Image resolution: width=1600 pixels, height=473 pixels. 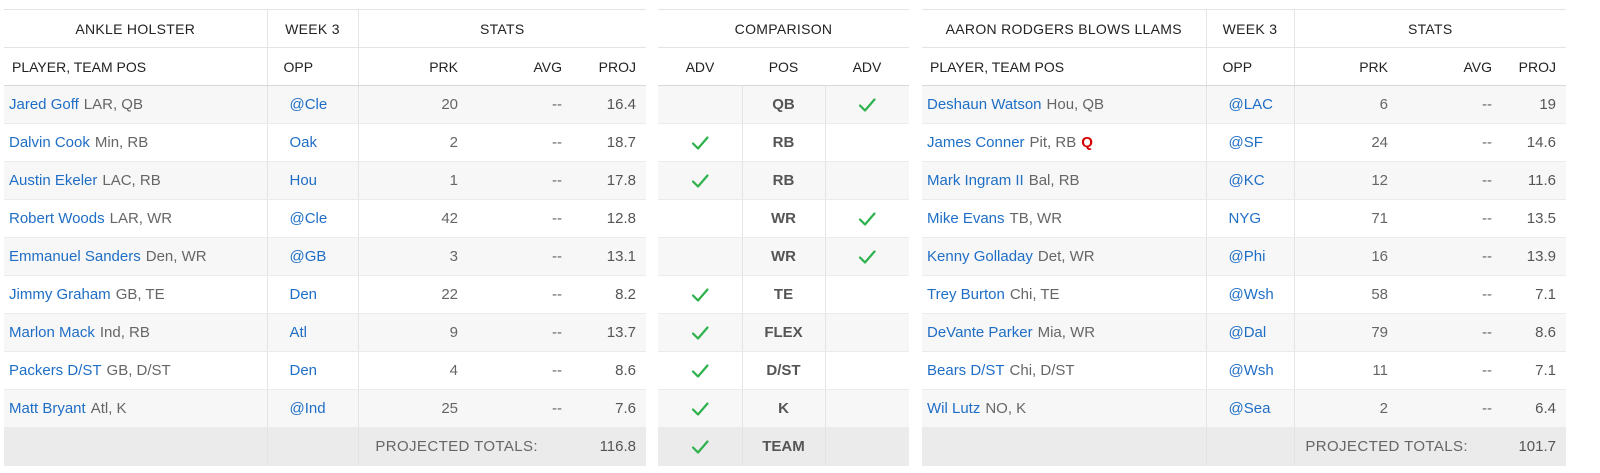 I want to click on player-name-link: Dalvin Cook, so click(x=49, y=142).